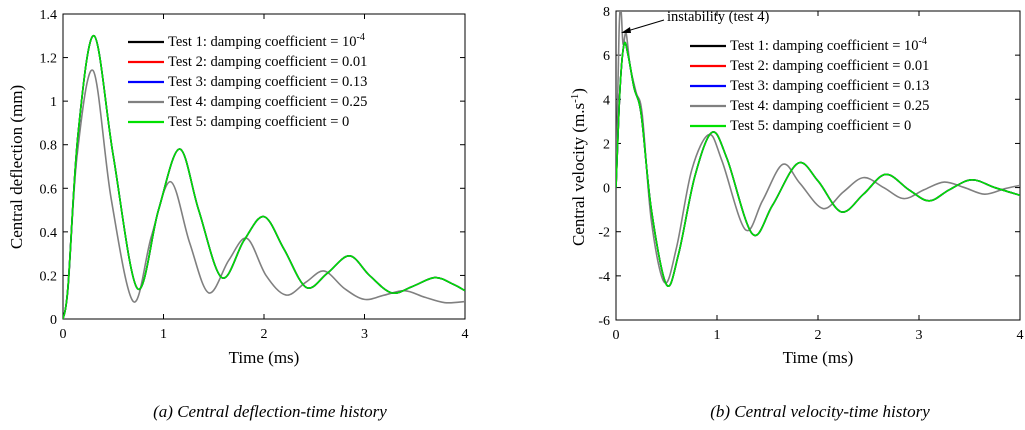 The height and width of the screenshot is (430, 1025). Describe the element at coordinates (606, 56) in the screenshot. I see `y-tick-label: 6` at that location.